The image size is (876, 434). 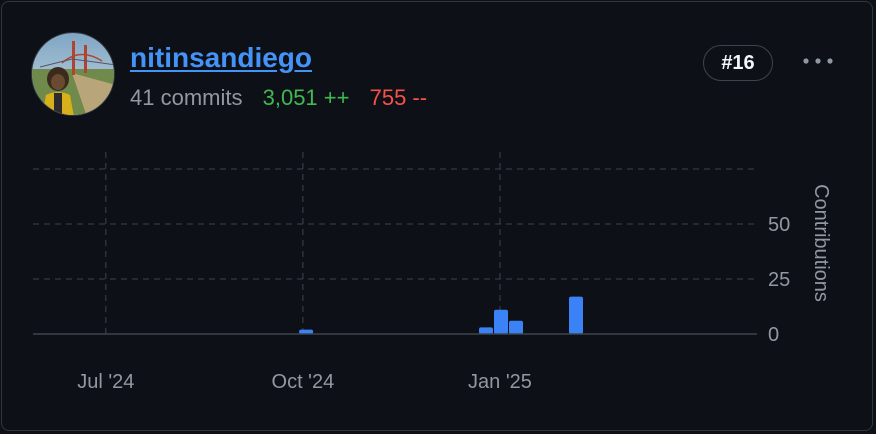 I want to click on rank-badge: #16, so click(x=738, y=63).